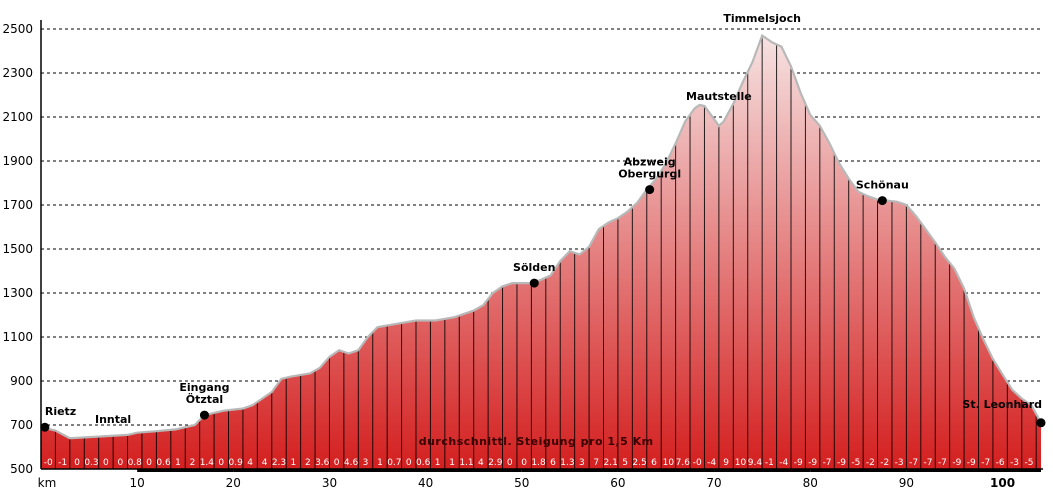 Image resolution: width=1053 pixels, height=496 pixels. What do you see at coordinates (567, 463) in the screenshot?
I see `gradient-label: 1.3` at bounding box center [567, 463].